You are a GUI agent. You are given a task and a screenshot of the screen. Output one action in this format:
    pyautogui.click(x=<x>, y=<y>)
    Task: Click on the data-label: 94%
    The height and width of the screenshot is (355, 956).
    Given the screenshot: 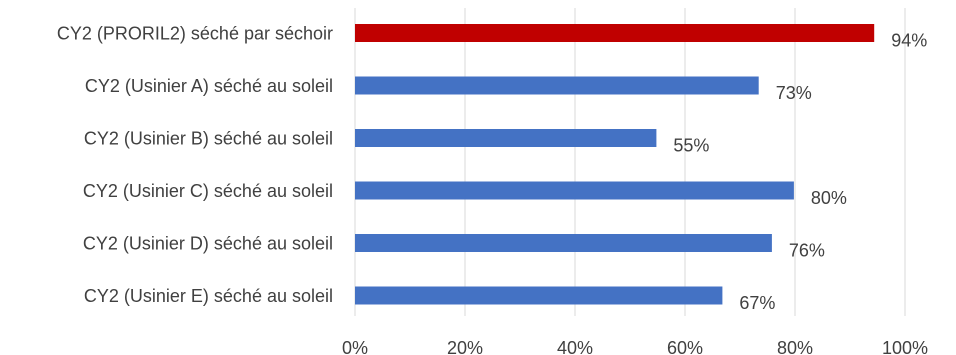 What is the action you would take?
    pyautogui.click(x=909, y=41)
    